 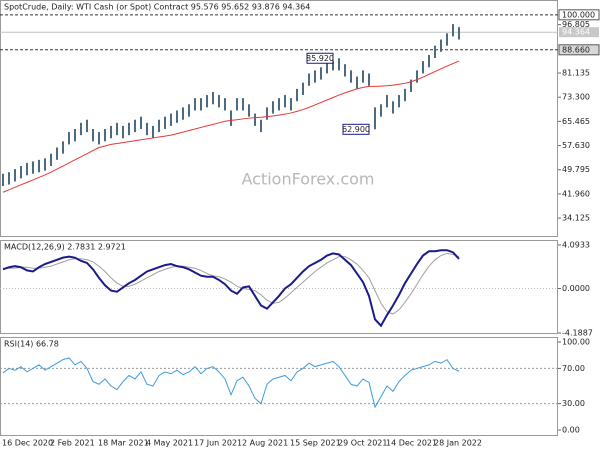 I want to click on last-price-box, so click(x=579, y=32).